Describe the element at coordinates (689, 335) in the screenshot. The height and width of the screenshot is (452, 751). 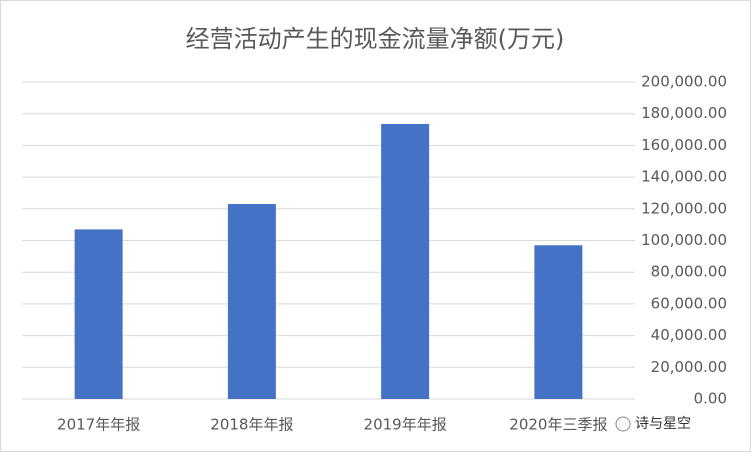
I see `y-tick-label: 40,000.00` at that location.